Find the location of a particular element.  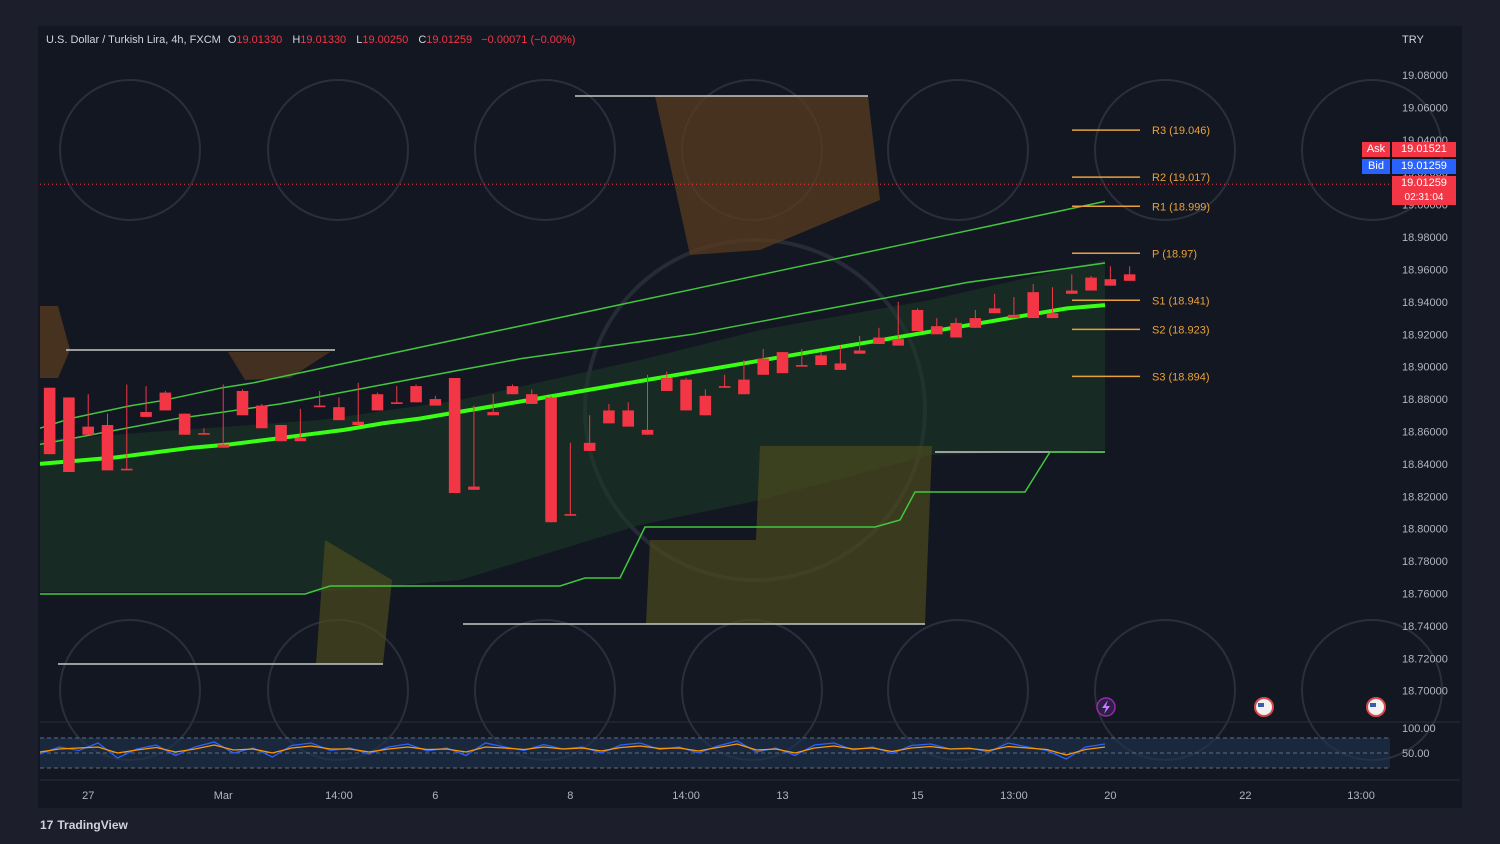

price-tick-label: 18.98000 is located at coordinates (1425, 238).